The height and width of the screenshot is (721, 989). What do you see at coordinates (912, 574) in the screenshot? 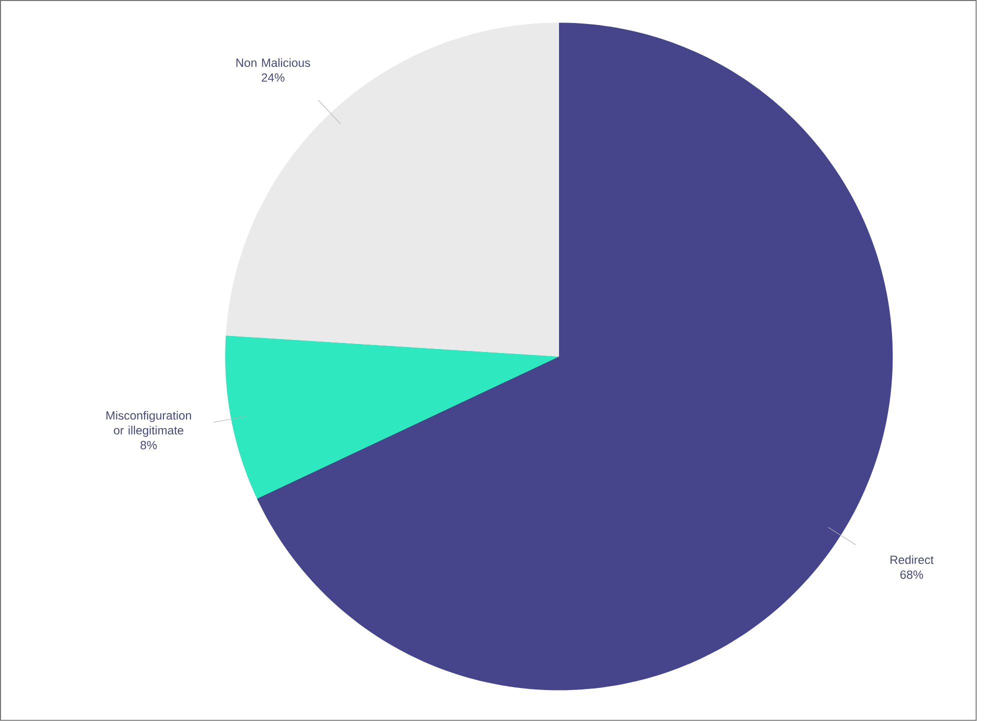
I see `data-label: 68%` at bounding box center [912, 574].